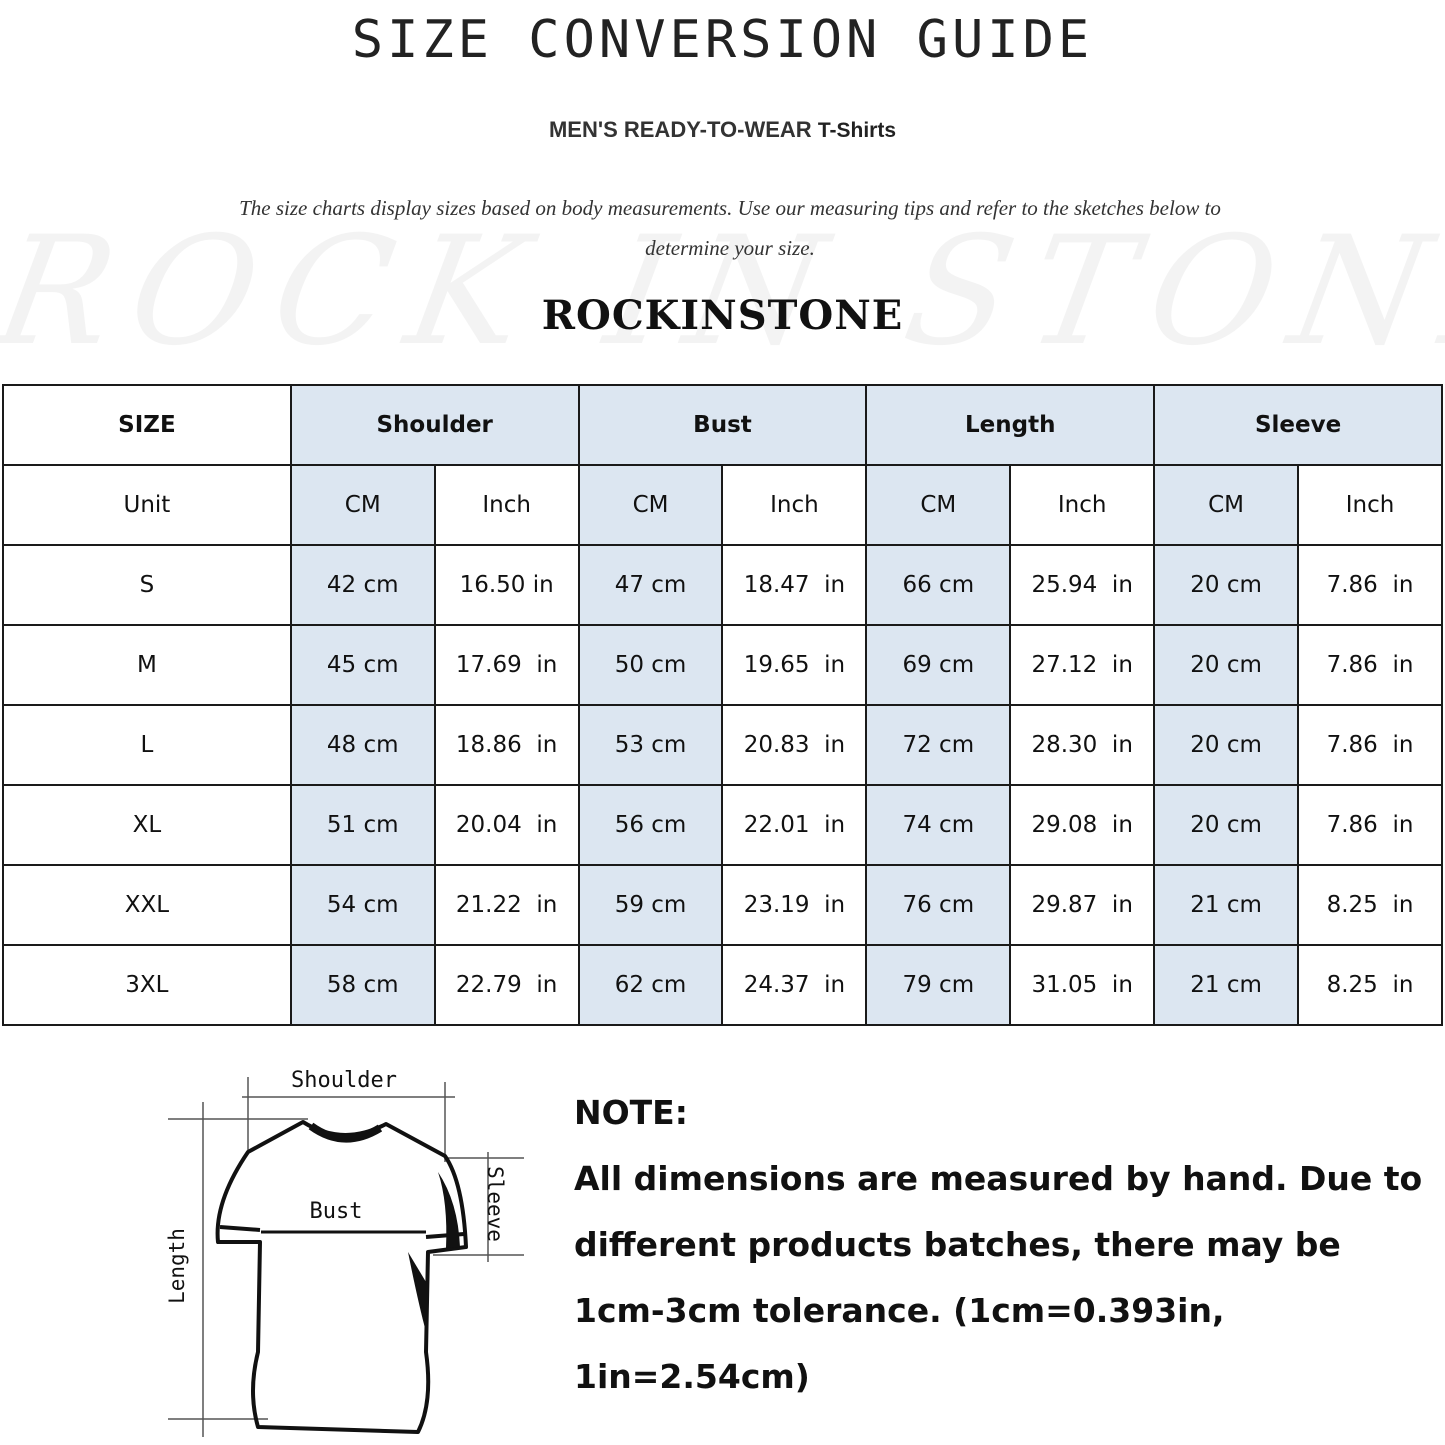 Image resolution: width=1445 pixels, height=1445 pixels. I want to click on measurement-cell: 20.83 in, so click(794, 745).